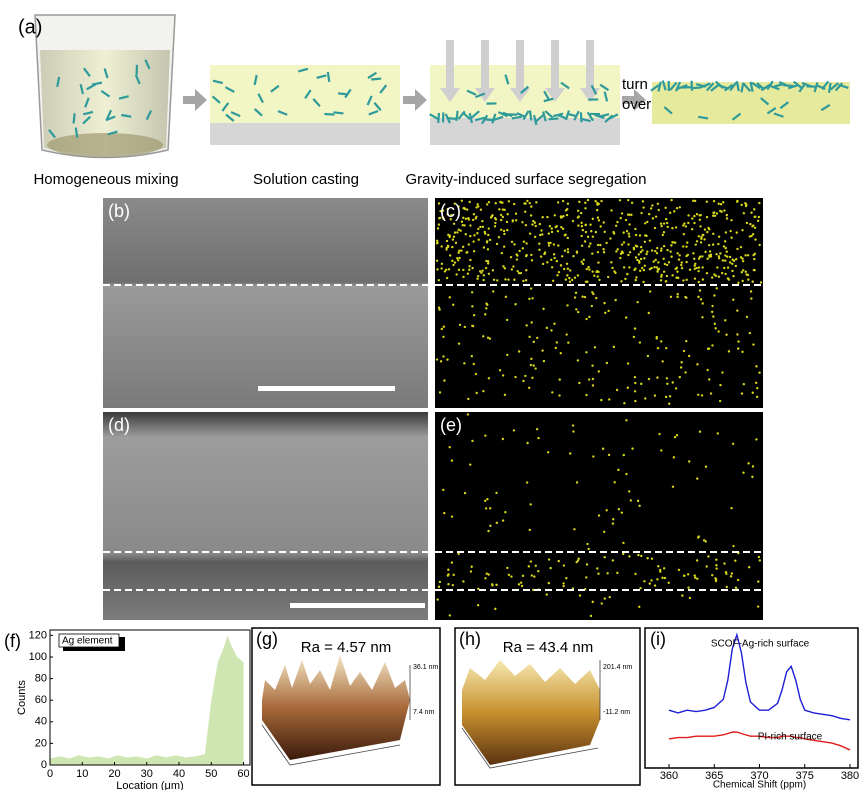  What do you see at coordinates (790, 737) in the screenshot?
I see `series-label: PI-rich surface` at bounding box center [790, 737].